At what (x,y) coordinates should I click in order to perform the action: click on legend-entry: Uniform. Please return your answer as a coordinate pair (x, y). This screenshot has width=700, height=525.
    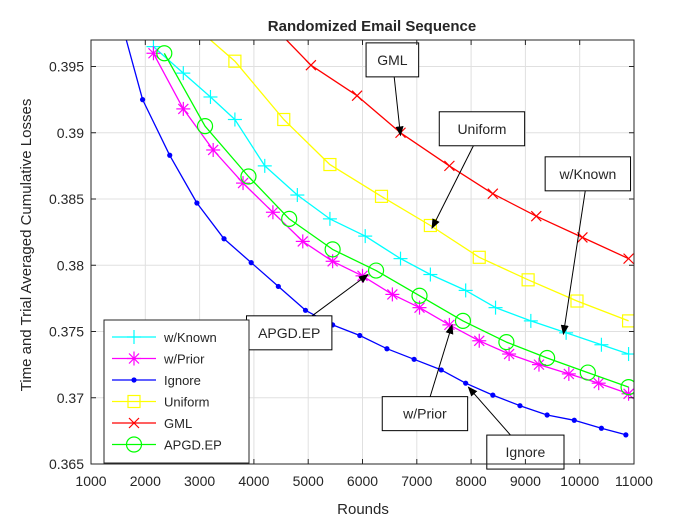
    Looking at the image, I should click on (161, 402).